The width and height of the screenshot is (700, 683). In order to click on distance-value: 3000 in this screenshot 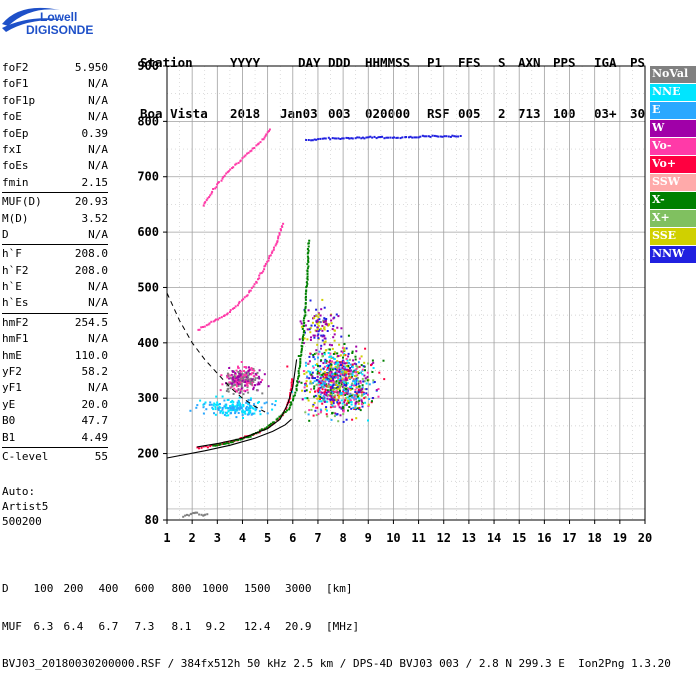, I will do `click(298, 588)`.